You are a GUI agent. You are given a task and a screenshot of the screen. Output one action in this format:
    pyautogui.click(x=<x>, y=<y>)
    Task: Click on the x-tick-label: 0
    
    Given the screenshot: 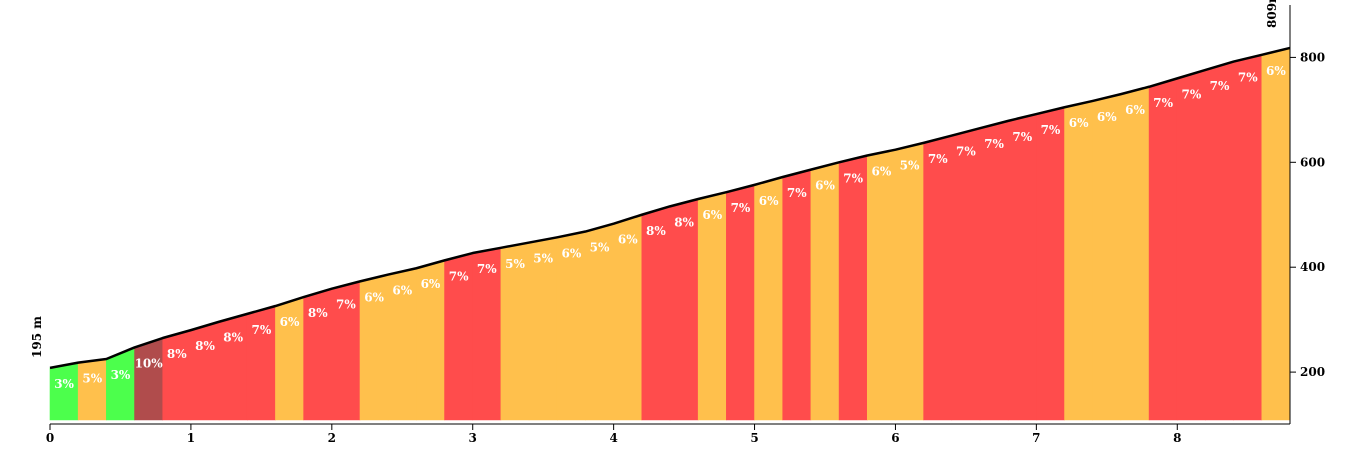 What is the action you would take?
    pyautogui.click(x=50, y=438)
    